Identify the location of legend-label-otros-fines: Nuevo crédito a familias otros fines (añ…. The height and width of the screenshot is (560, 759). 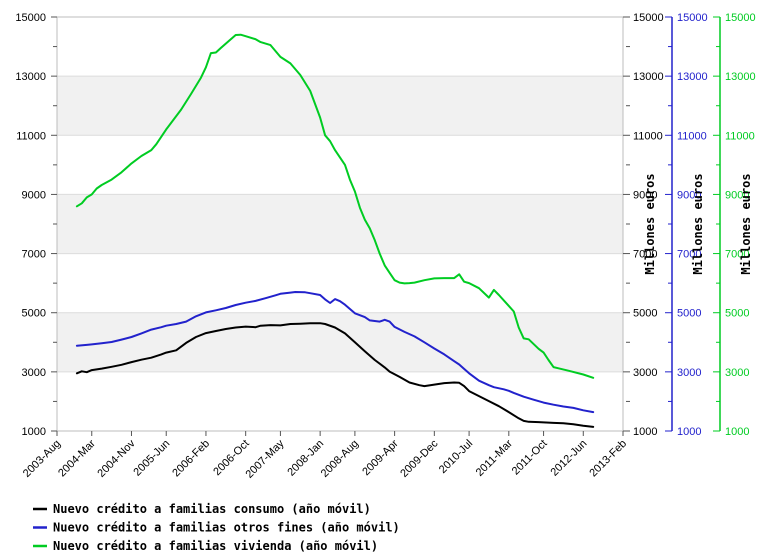
(226, 528).